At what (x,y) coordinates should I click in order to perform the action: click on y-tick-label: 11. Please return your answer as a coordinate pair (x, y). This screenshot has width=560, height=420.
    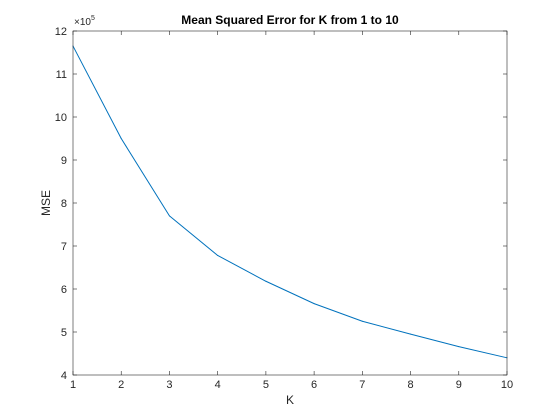
    Looking at the image, I should click on (61, 75).